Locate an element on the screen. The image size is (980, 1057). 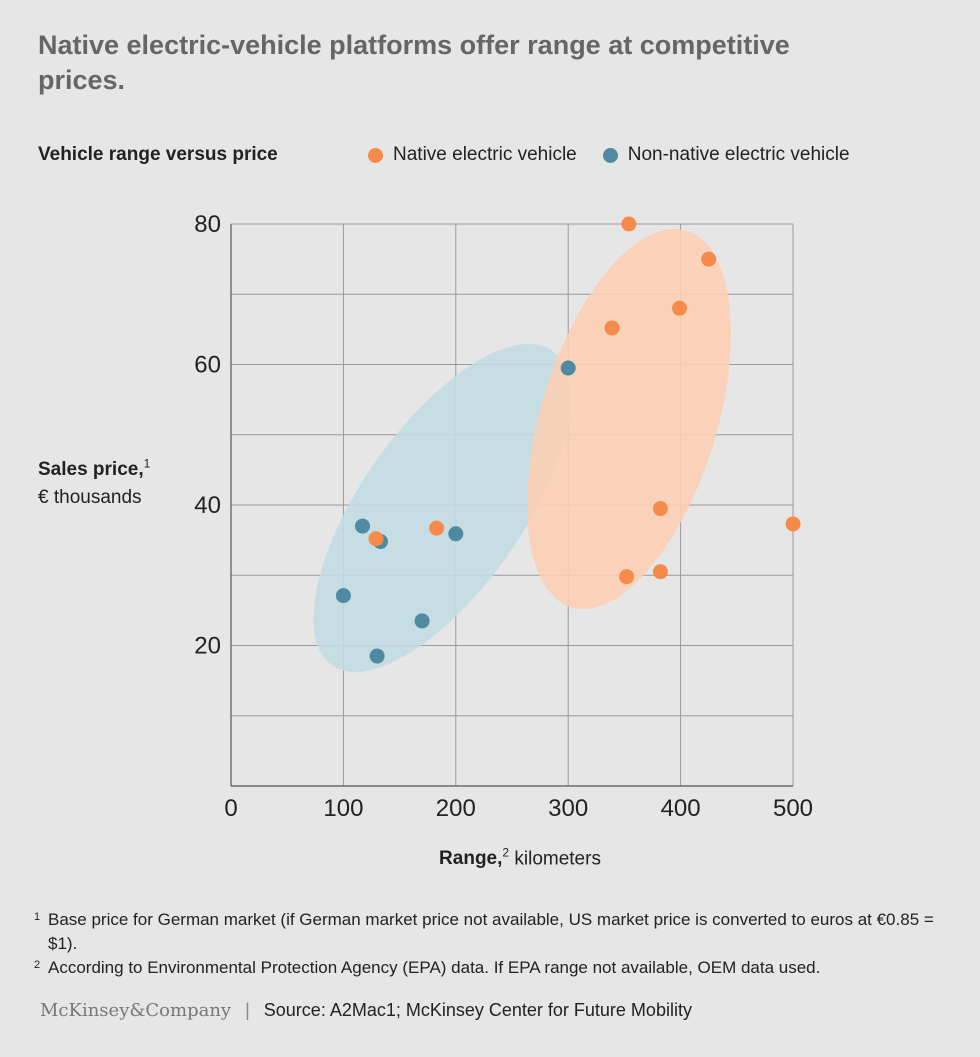
legend-item-non-native: Non-native electric vehicle is located at coordinates (726, 155).